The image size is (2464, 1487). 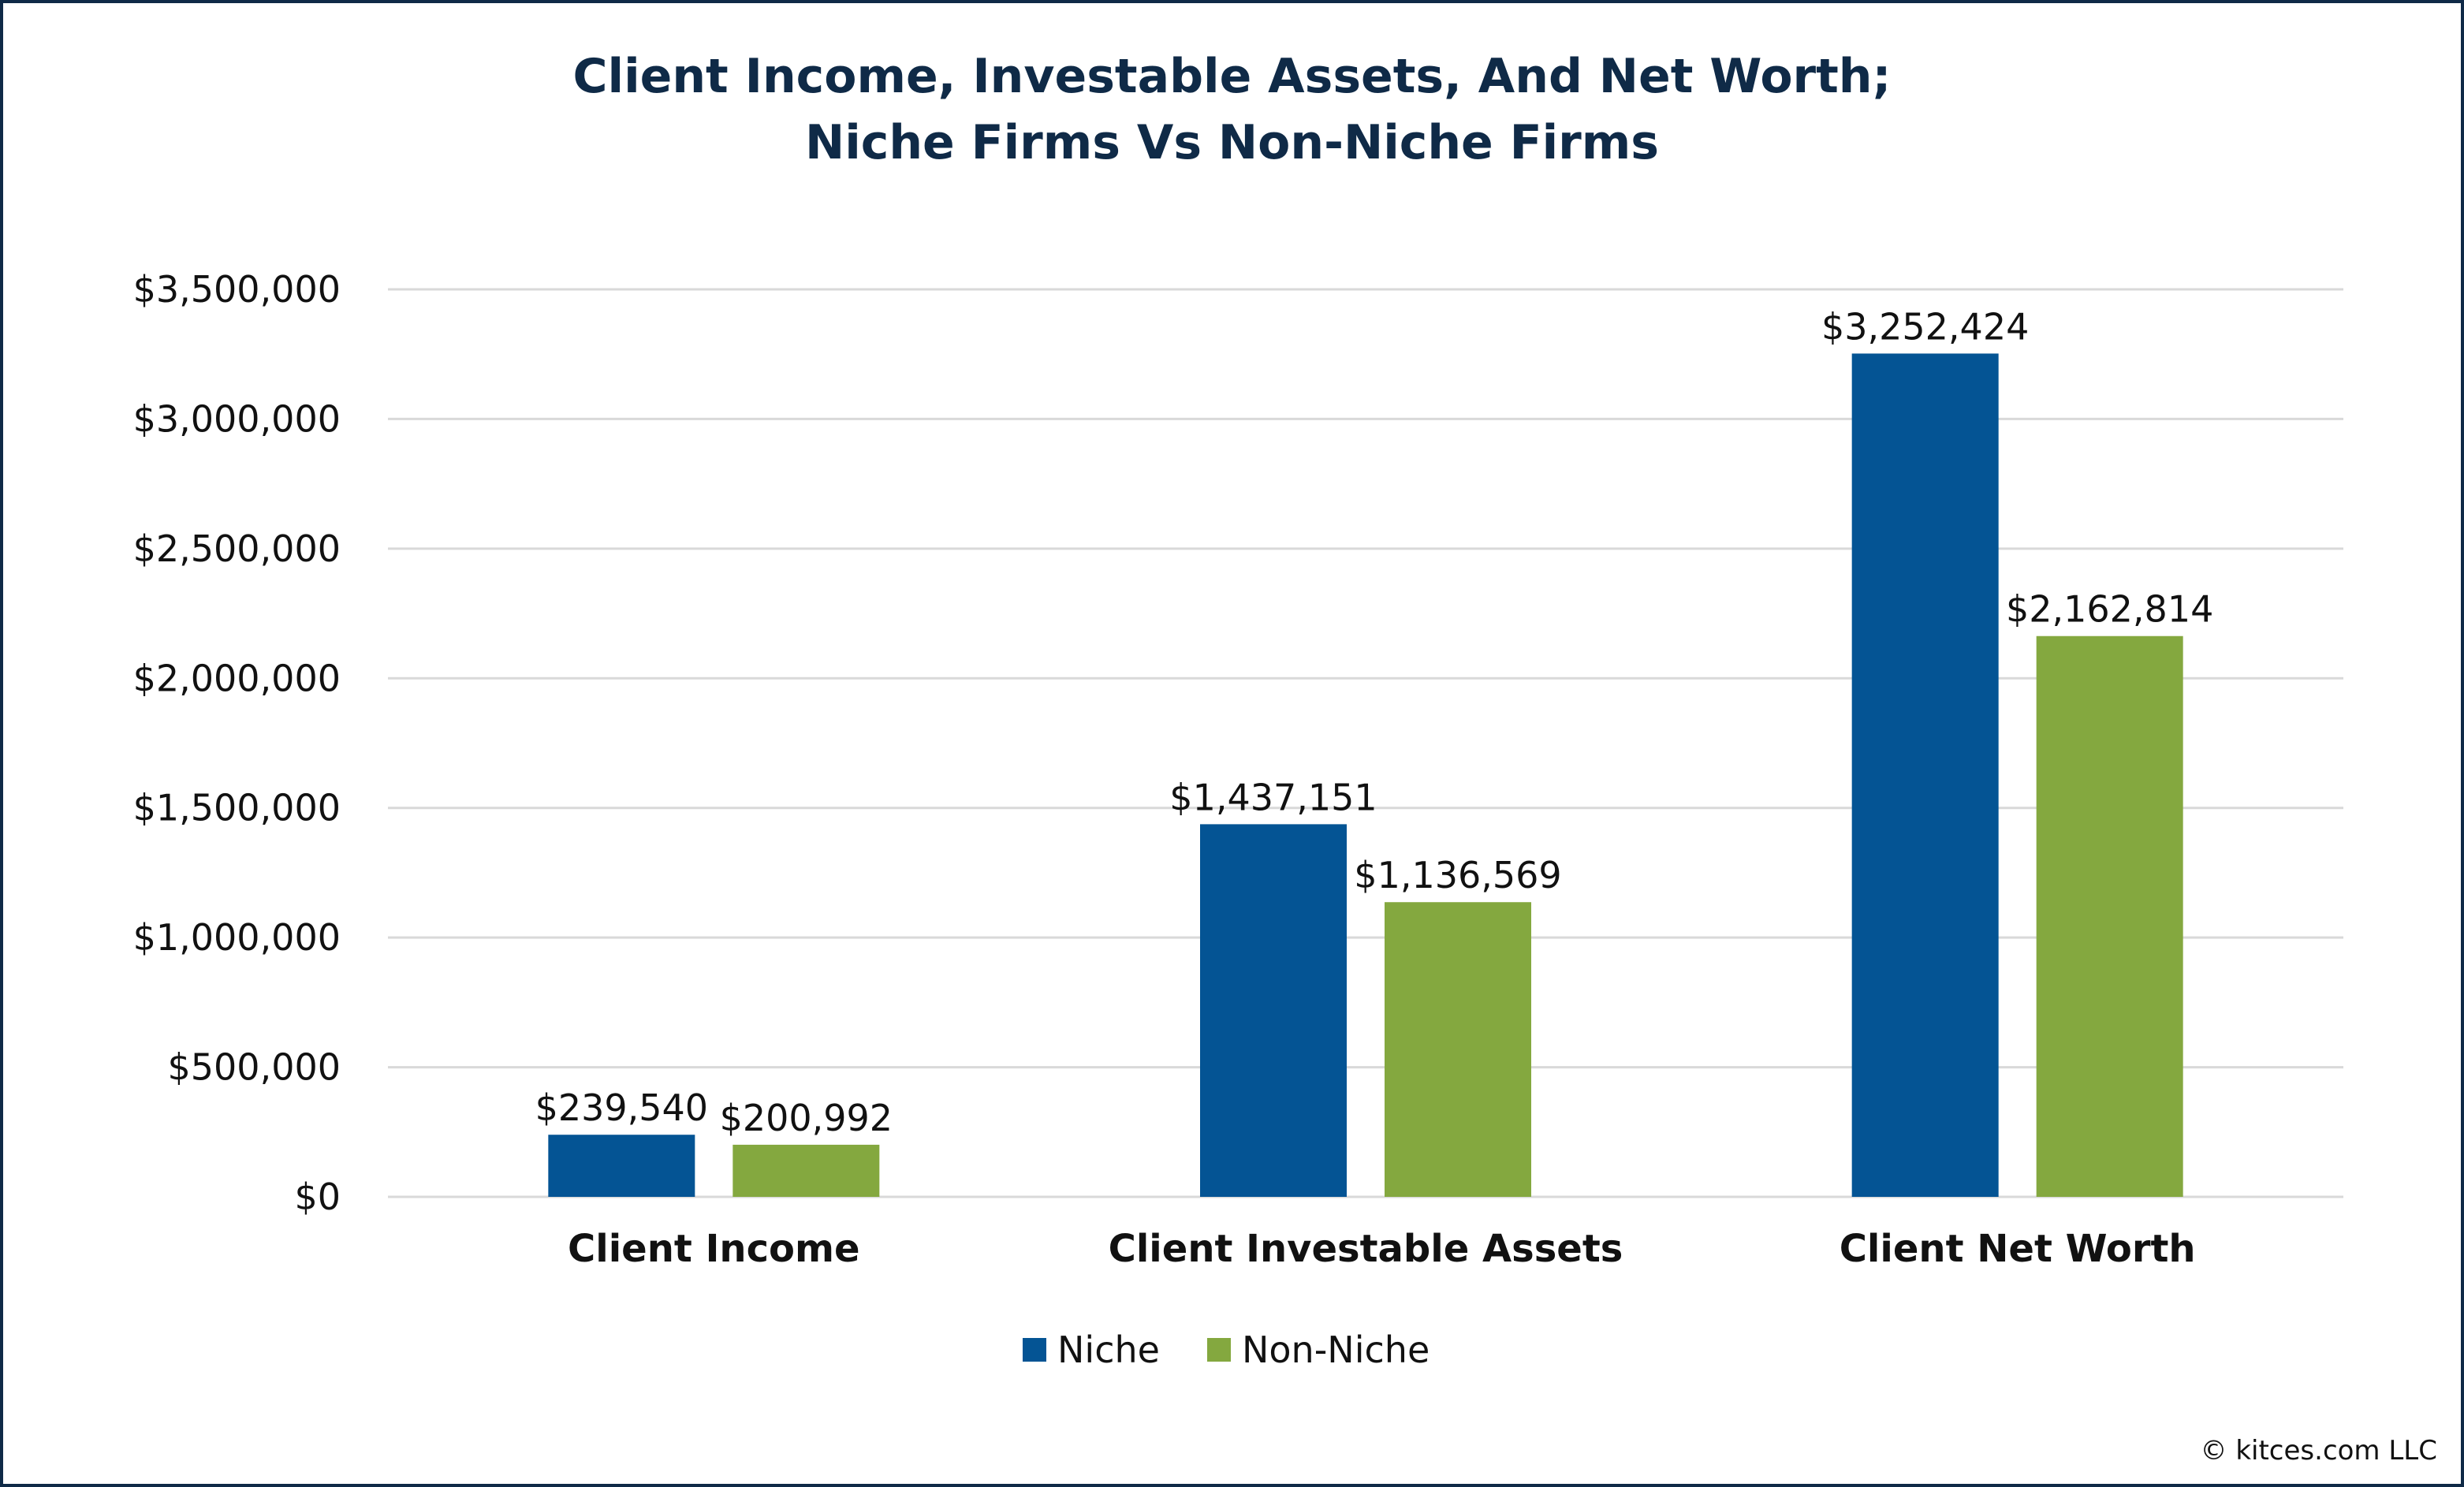 What do you see at coordinates (237, 548) in the screenshot?
I see `y-tick-label: $2,500,000` at bounding box center [237, 548].